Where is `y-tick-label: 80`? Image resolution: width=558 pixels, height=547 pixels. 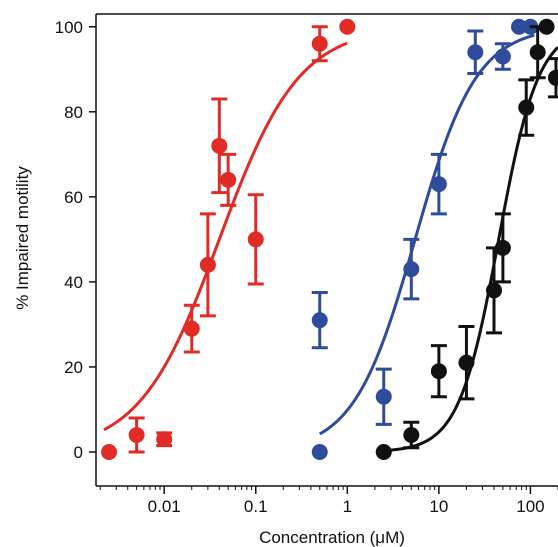
y-tick-label: 80 is located at coordinates (73, 112).